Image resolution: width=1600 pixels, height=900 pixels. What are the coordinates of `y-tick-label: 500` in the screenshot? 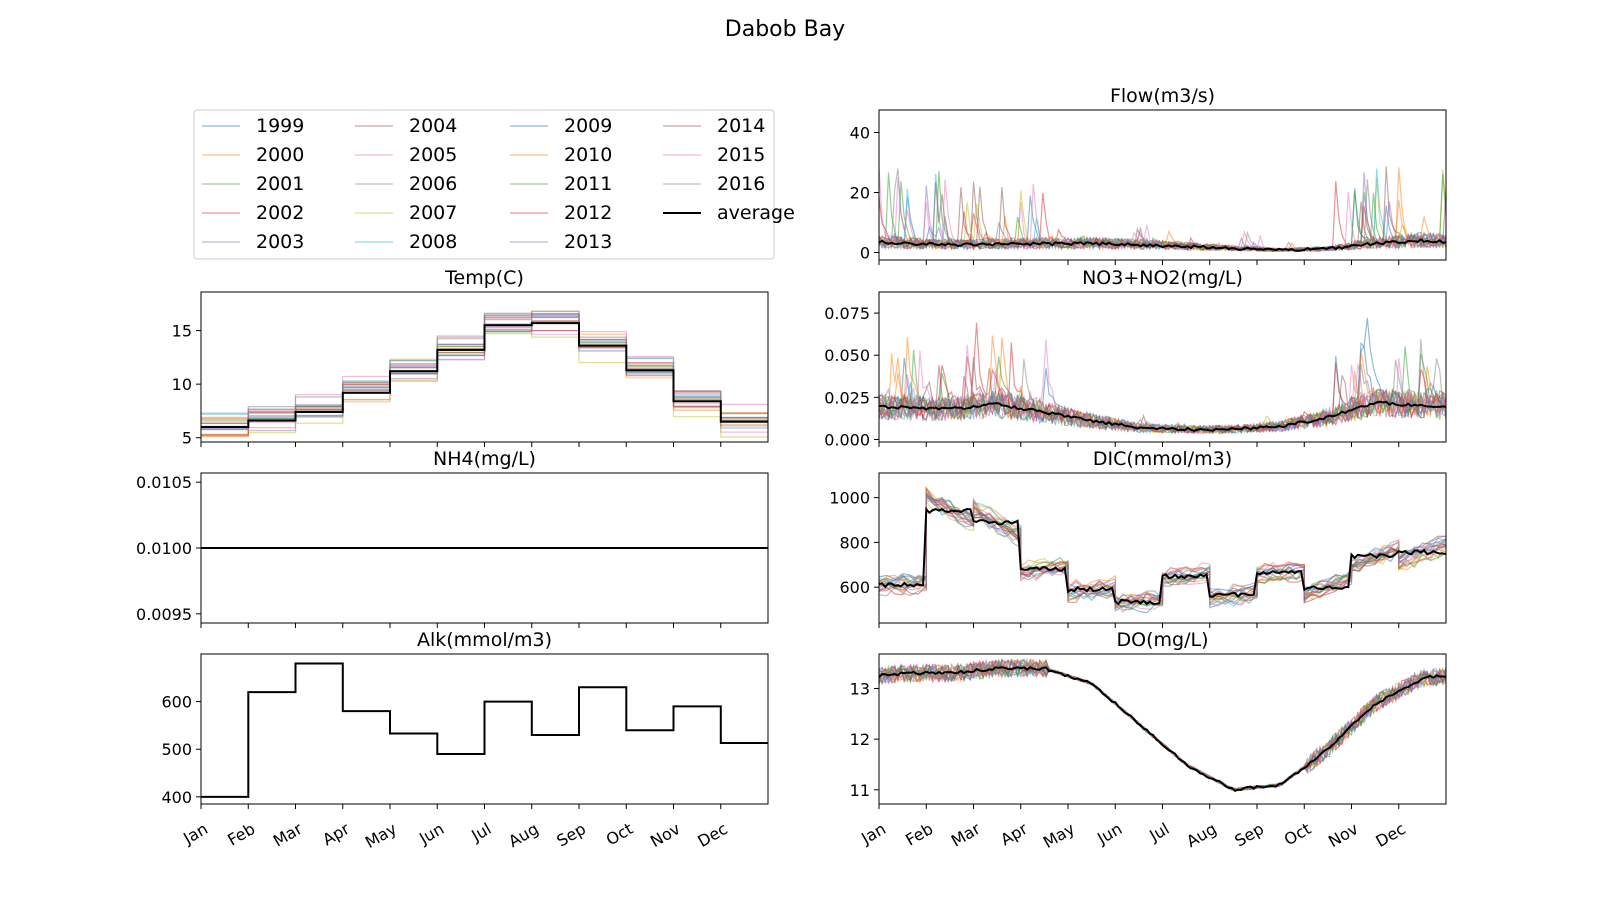 It's located at (176, 749).